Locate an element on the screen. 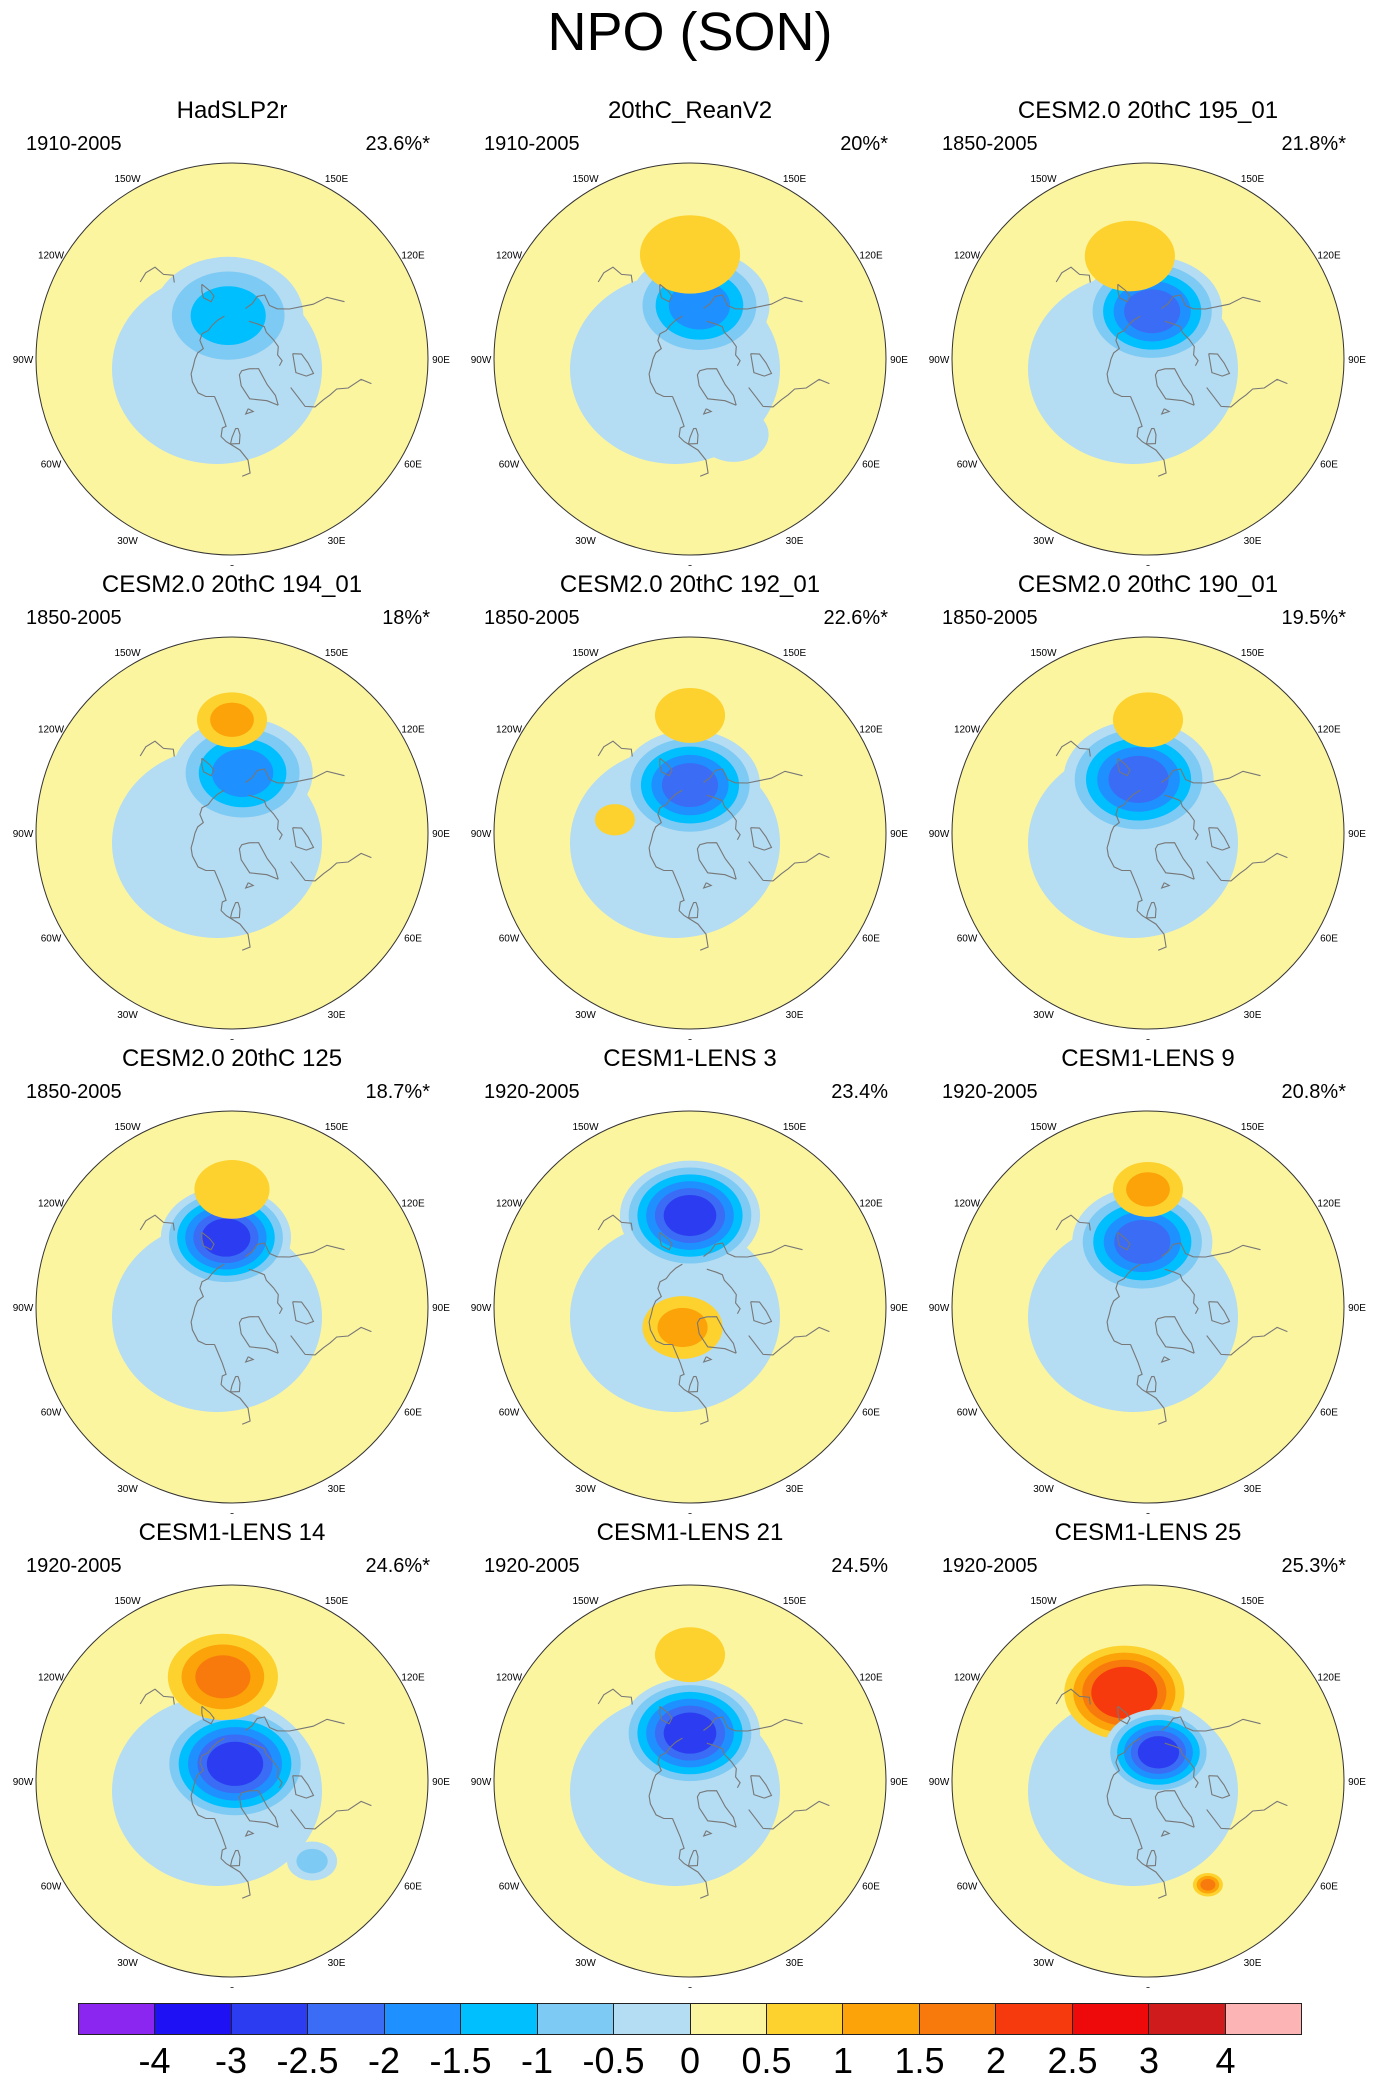 The height and width of the screenshot is (2086, 1380). panel-title: CESM1-LENS 21 is located at coordinates (690, 1532).